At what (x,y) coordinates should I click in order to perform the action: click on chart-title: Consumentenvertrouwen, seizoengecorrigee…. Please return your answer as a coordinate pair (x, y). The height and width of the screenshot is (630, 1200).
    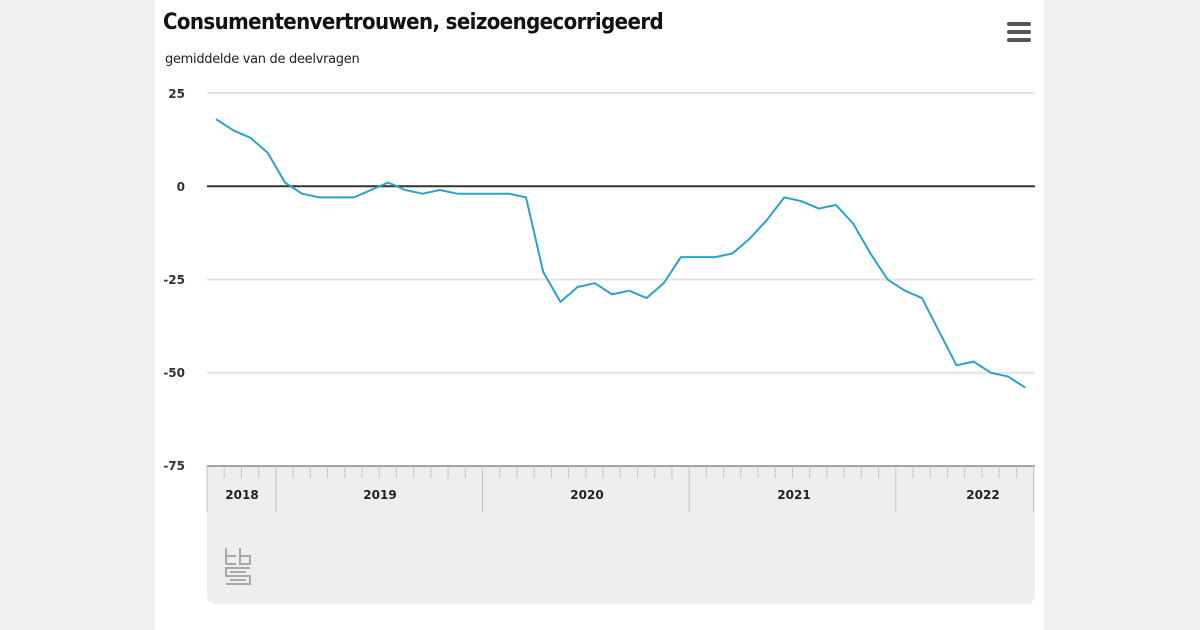
    Looking at the image, I should click on (413, 22).